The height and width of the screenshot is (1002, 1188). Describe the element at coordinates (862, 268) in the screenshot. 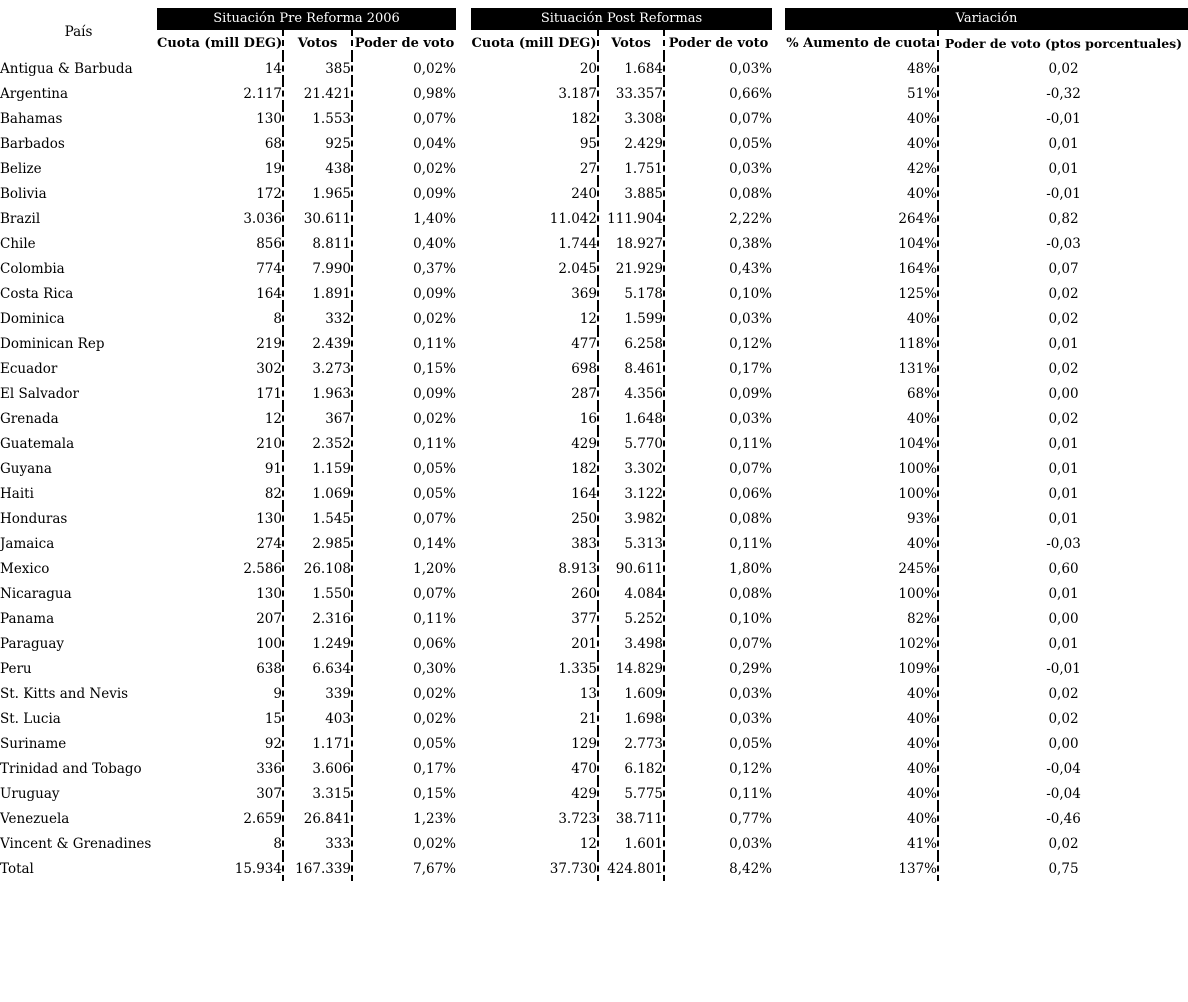

I see `var-aumento-cuota-cell: 164%` at that location.